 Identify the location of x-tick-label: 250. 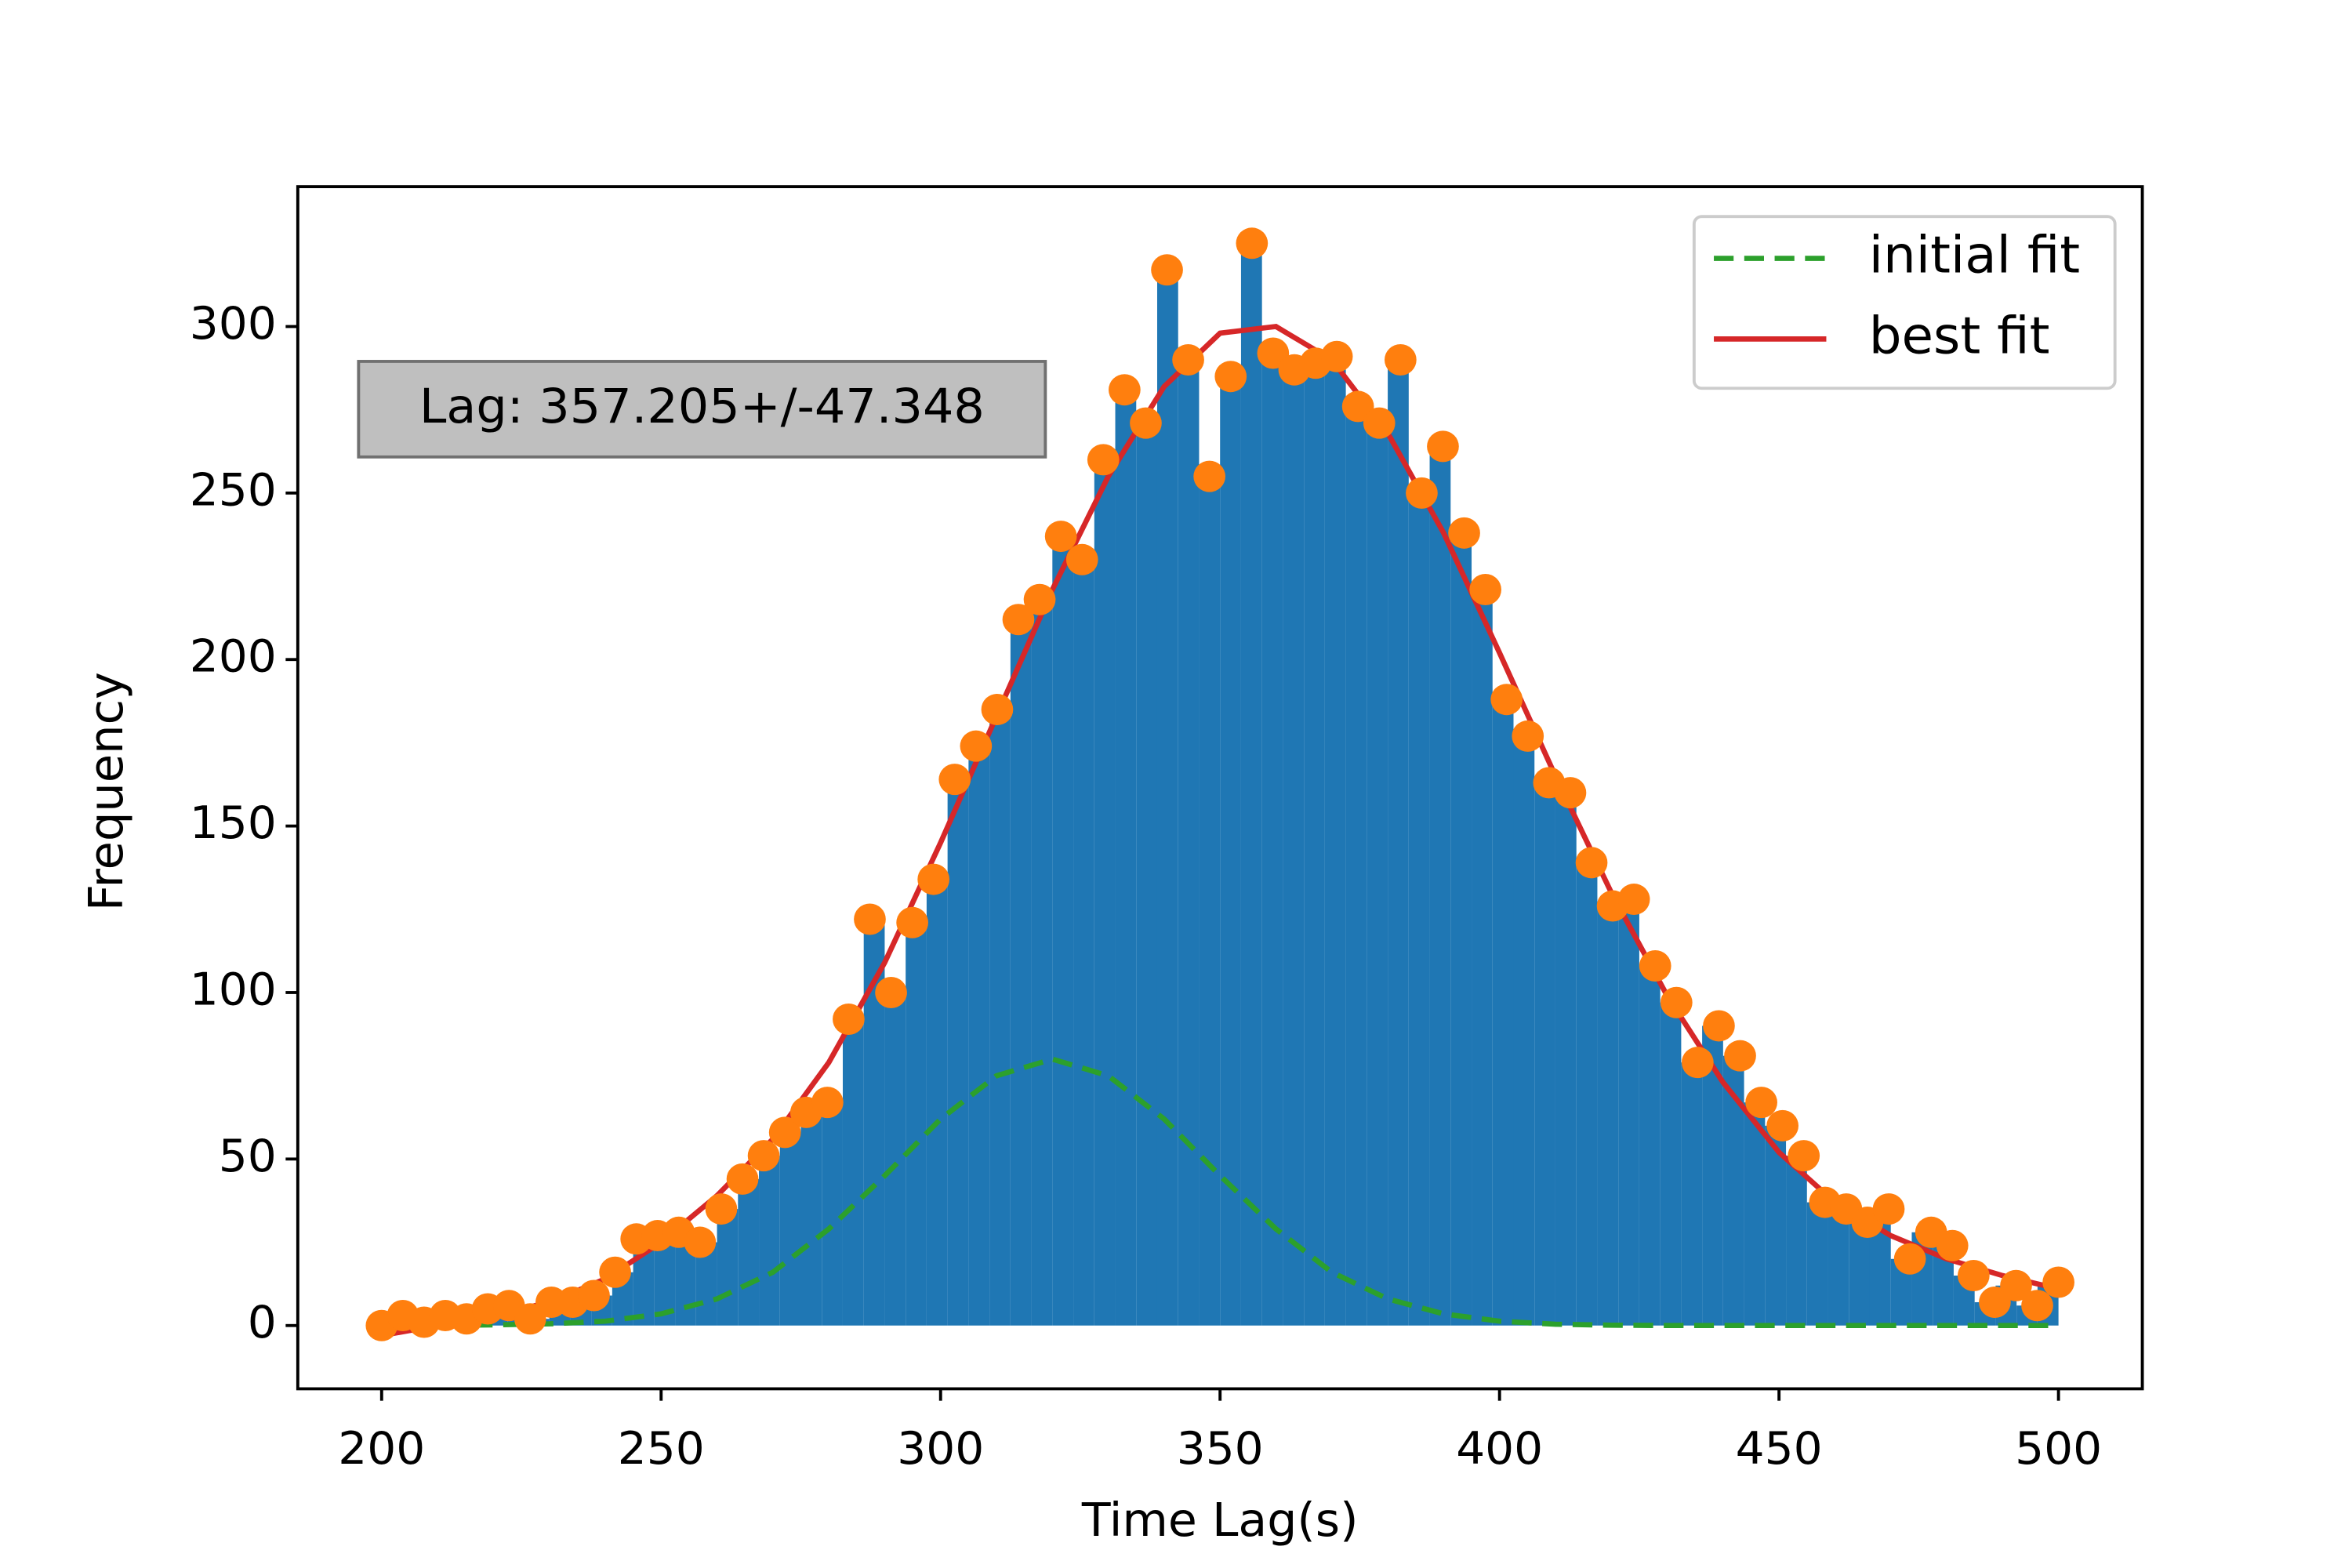
(661, 1447).